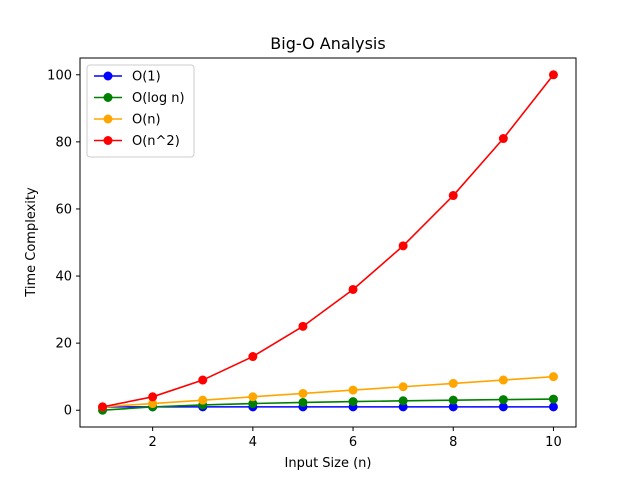  What do you see at coordinates (327, 43) in the screenshot?
I see `chart-title: Big-O Analysis` at bounding box center [327, 43].